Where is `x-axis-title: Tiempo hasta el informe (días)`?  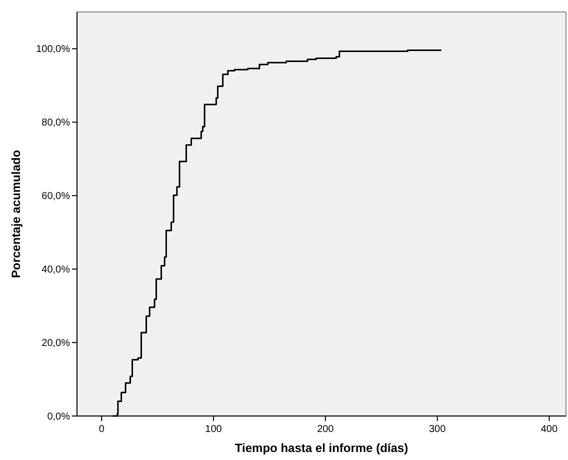
x-axis-title: Tiempo hasta el informe (días) is located at coordinates (321, 448).